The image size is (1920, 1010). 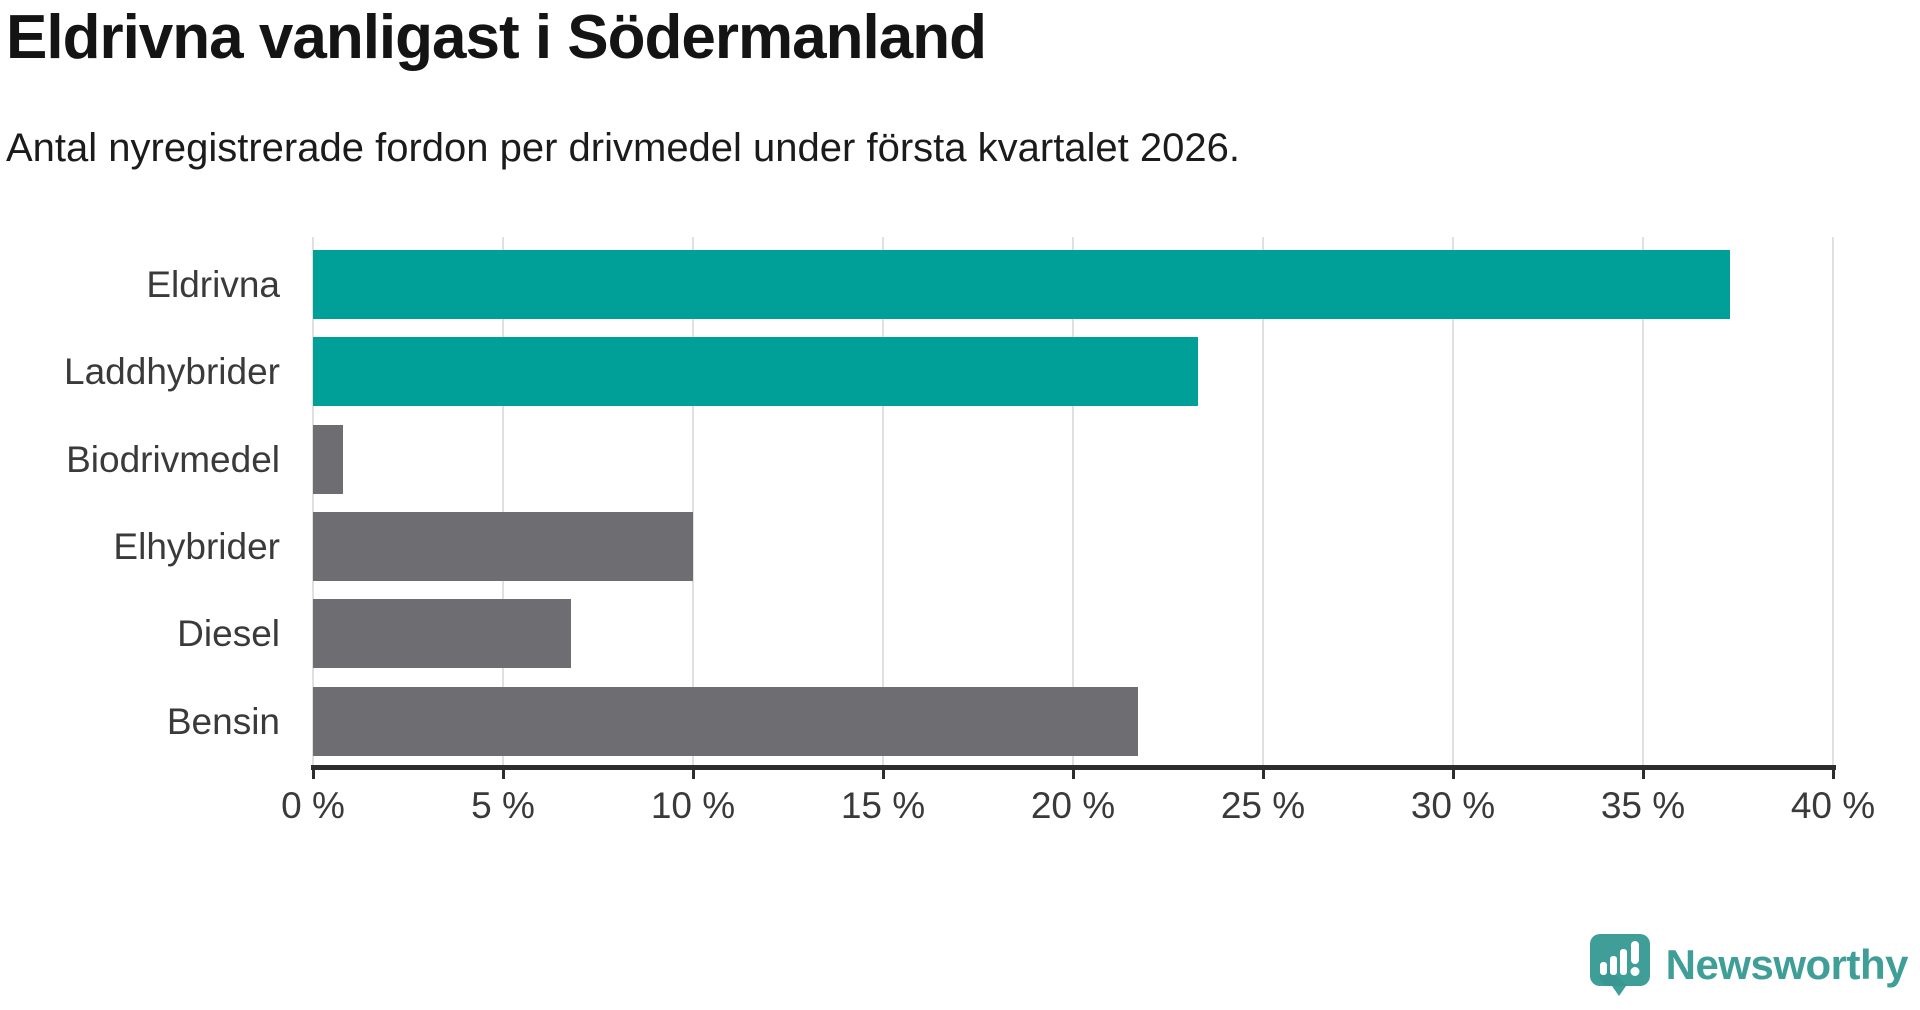 What do you see at coordinates (725, 721) in the screenshot?
I see `bar-bensin` at bounding box center [725, 721].